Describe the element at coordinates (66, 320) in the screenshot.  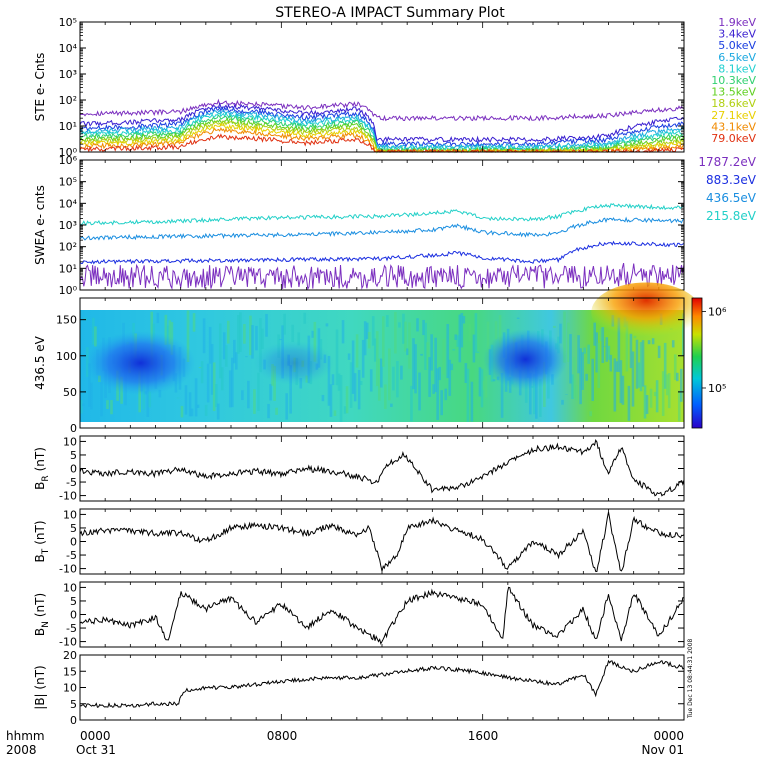
I see `y-tick-label: 150` at that location.